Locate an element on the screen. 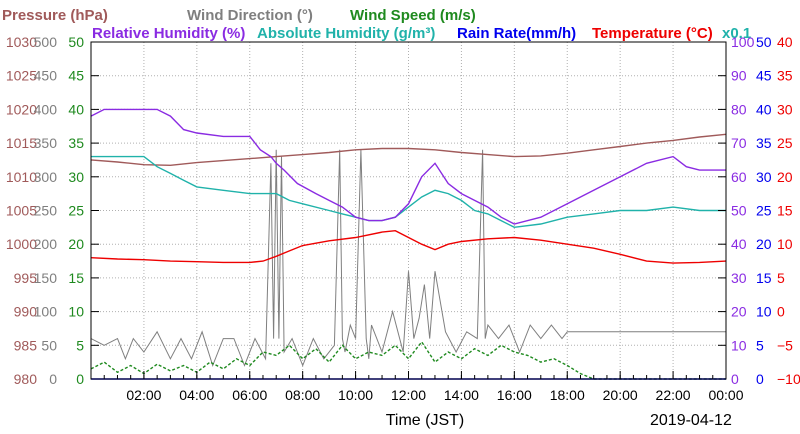 The image size is (800, 434). y-tick-label-wind_speed: 50 is located at coordinates (76, 42).